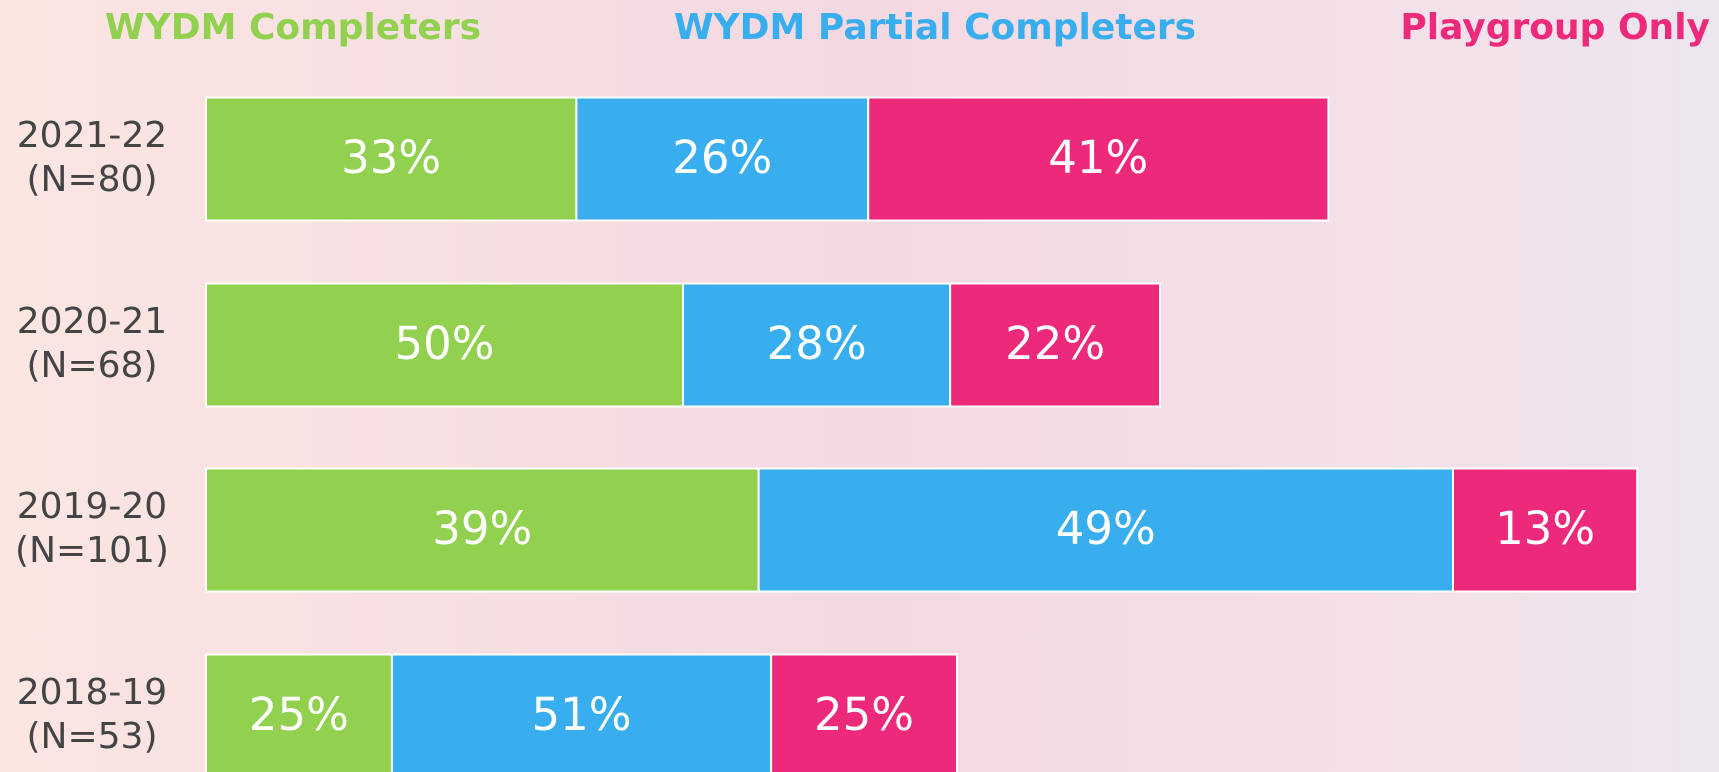 The width and height of the screenshot is (1719, 772). I want to click on data-label: 28%, so click(817, 343).